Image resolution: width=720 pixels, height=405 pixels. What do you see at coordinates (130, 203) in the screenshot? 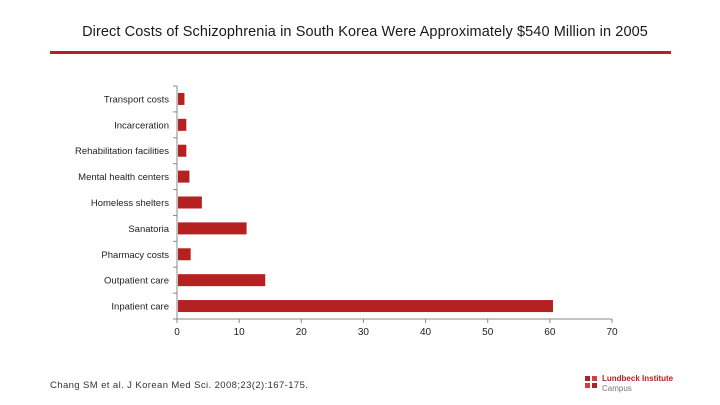
I see `category-label: Homeless shelters` at bounding box center [130, 203].